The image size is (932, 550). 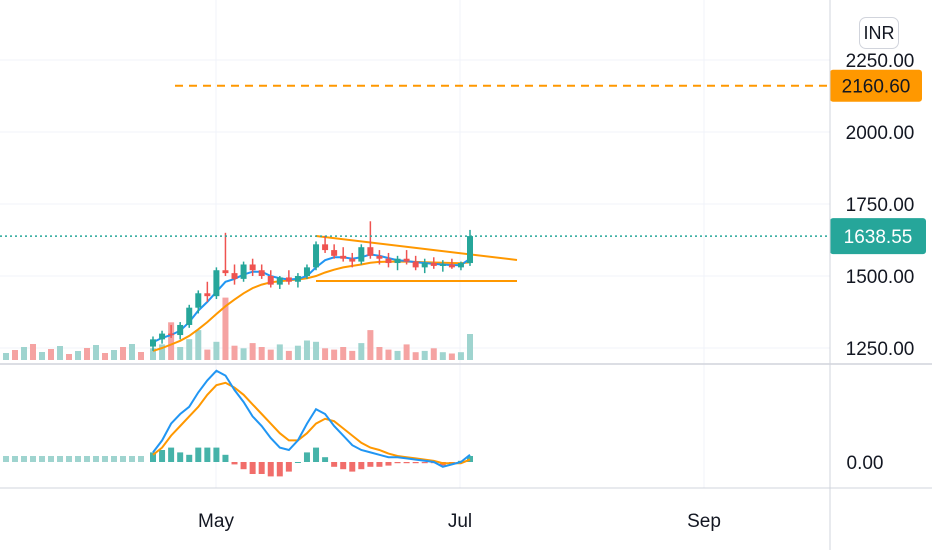 I want to click on time-tick-label: May, so click(x=216, y=521).